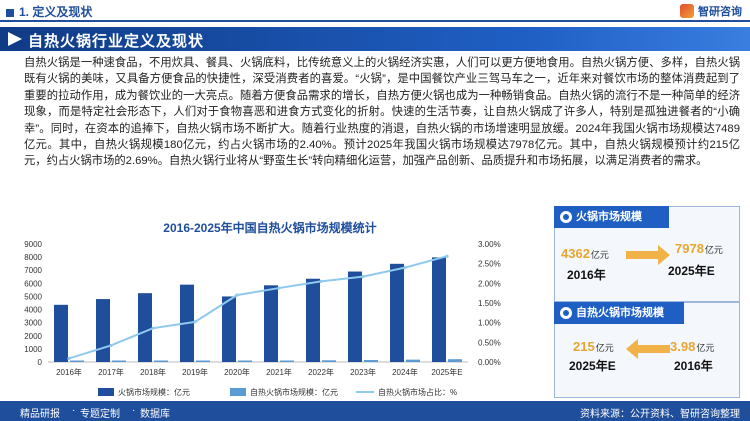 The image size is (750, 421). What do you see at coordinates (687, 11) in the screenshot?
I see `brand-logo-icon` at bounding box center [687, 11].